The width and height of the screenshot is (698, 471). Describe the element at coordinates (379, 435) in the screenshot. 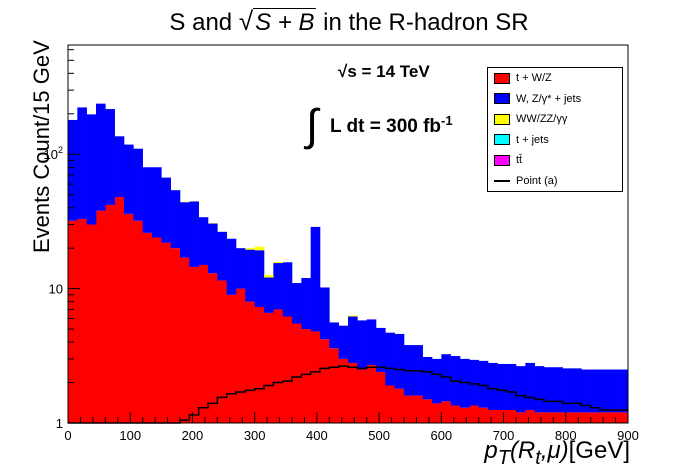

I see `x-tick-label: 500` at that location.